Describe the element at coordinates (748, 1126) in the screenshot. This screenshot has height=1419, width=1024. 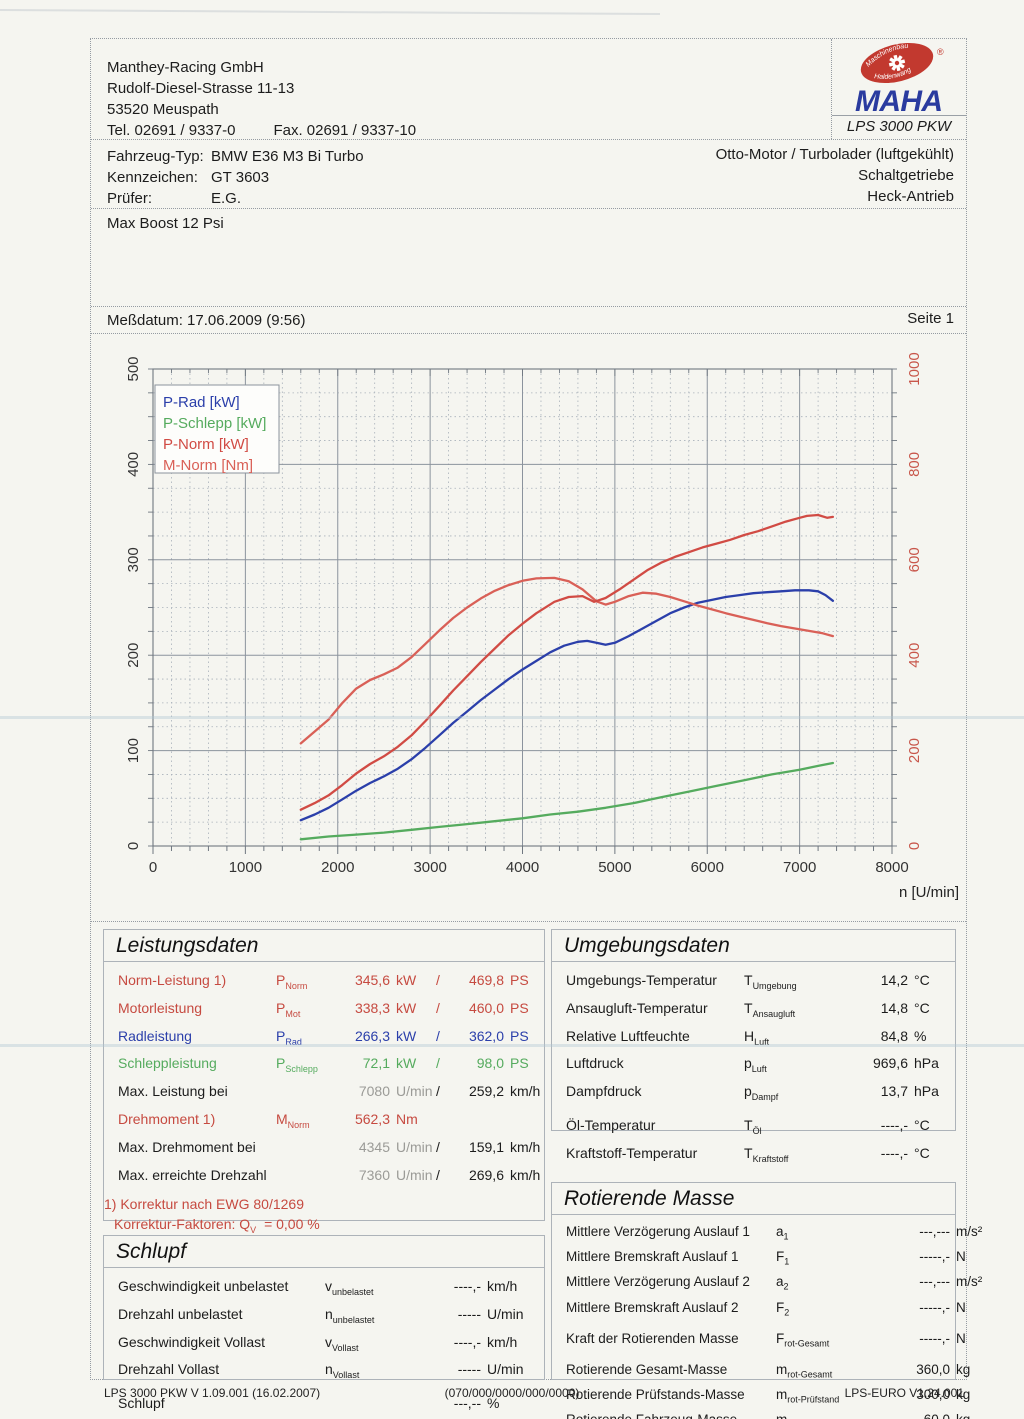
I see `table-row: Öl-Temperatur TÖl ----,- °C` at that location.